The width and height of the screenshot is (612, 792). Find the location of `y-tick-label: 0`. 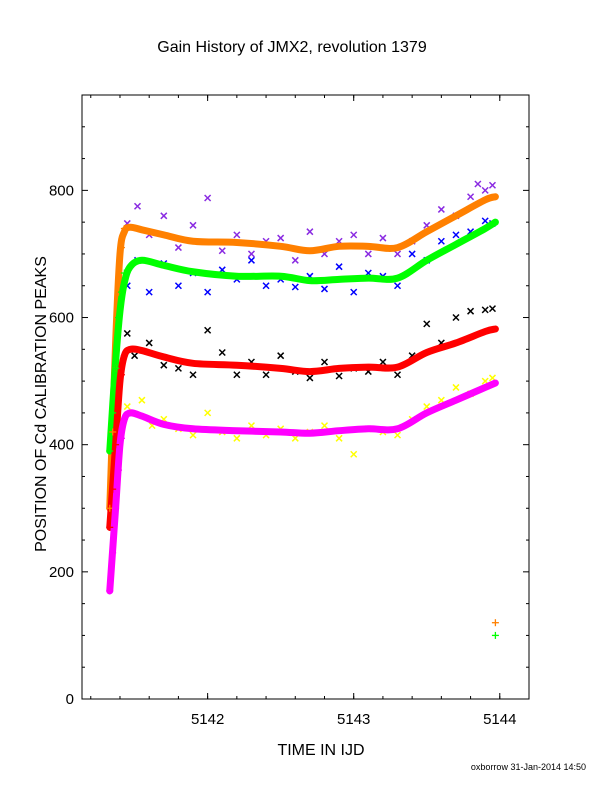

y-tick-label: 0 is located at coordinates (70, 699).